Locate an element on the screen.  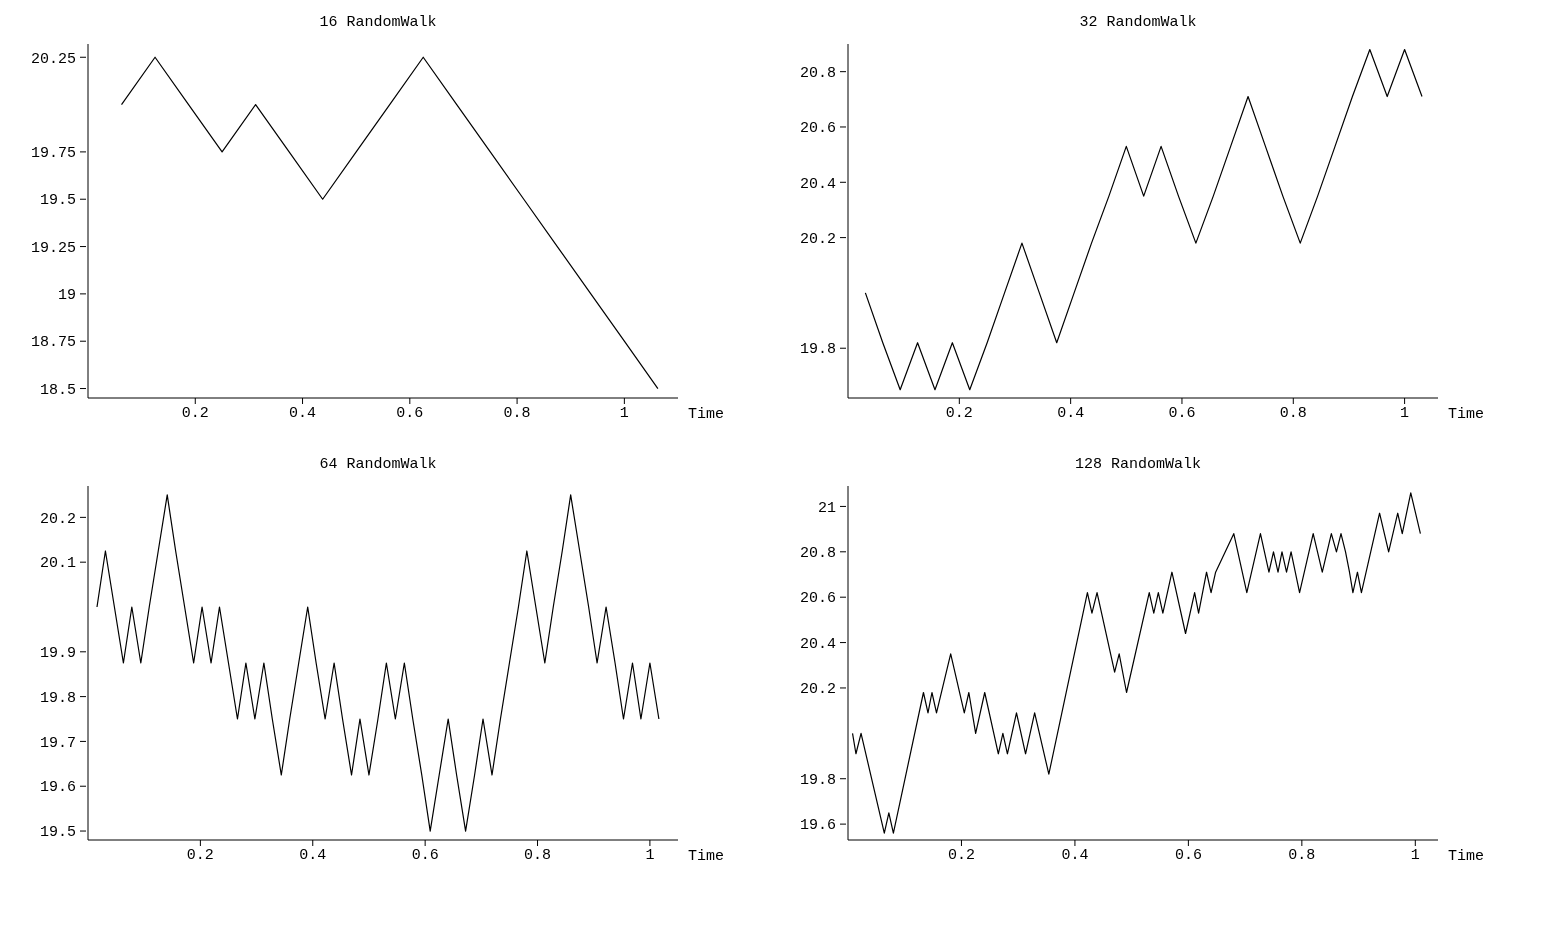
chart-title: 64 RandomWalk is located at coordinates (378, 465).